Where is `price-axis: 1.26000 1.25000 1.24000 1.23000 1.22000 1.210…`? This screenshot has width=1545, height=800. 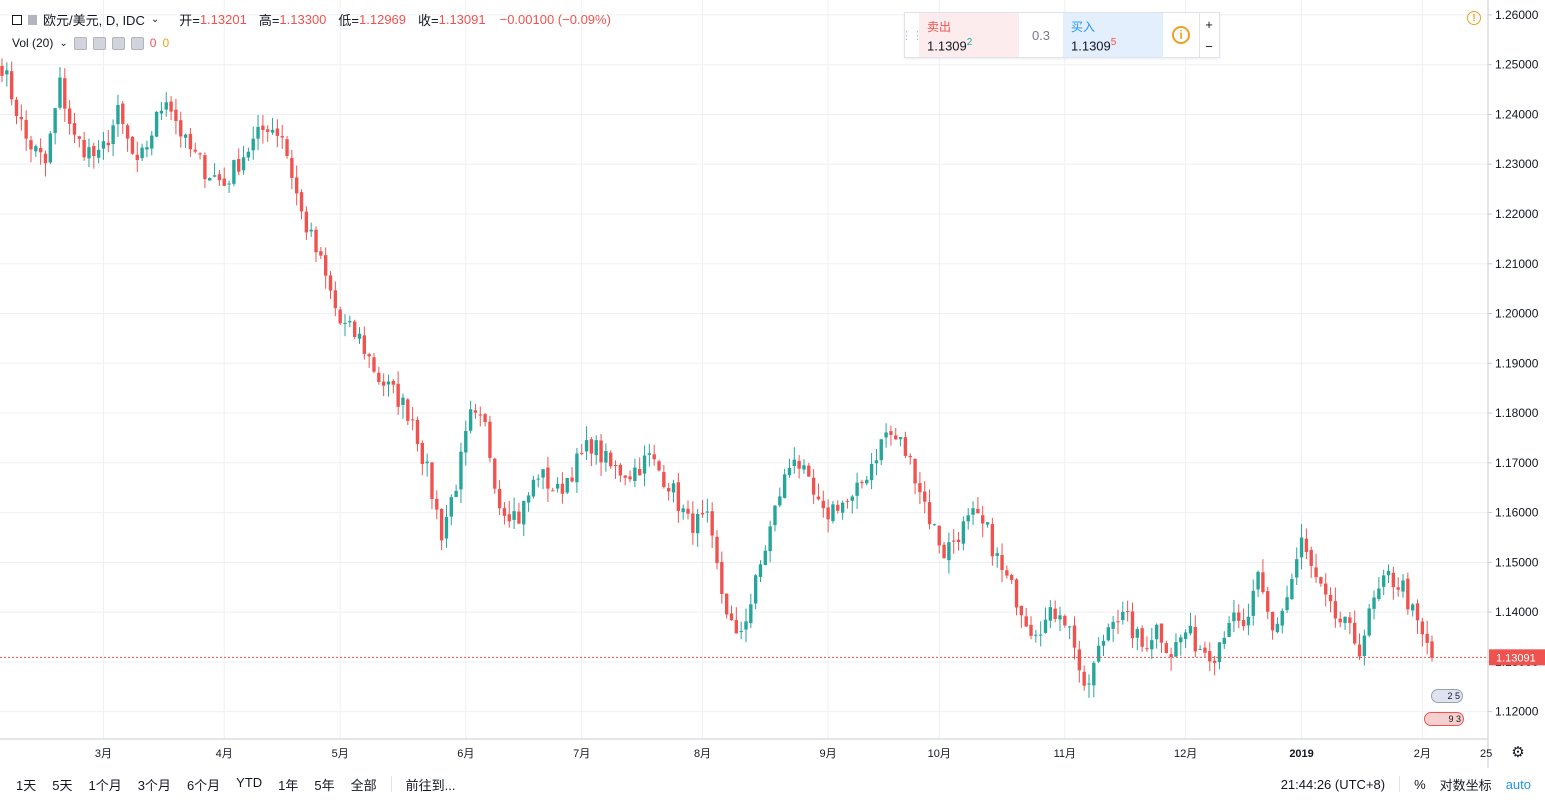
price-axis: 1.26000 1.25000 1.24000 1.23000 1.22000 1.210… is located at coordinates (1513, 363).